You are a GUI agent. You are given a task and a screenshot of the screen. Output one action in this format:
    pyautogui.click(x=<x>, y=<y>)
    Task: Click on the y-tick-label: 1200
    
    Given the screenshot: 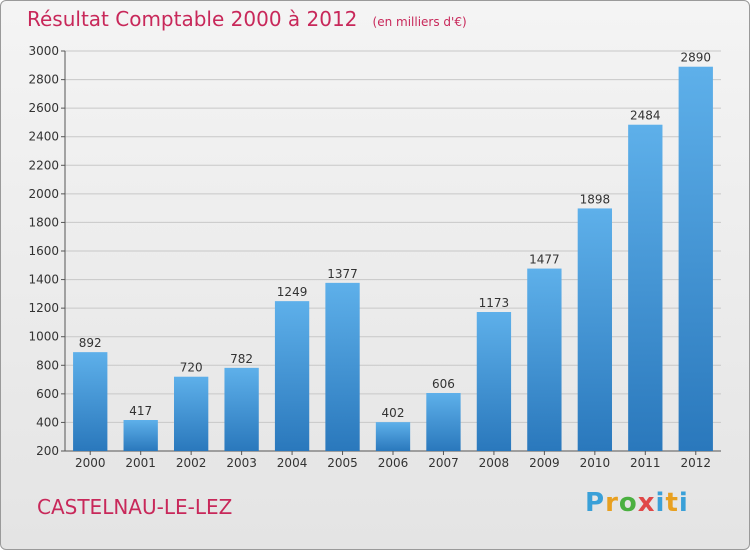 What is the action you would take?
    pyautogui.click(x=43, y=308)
    